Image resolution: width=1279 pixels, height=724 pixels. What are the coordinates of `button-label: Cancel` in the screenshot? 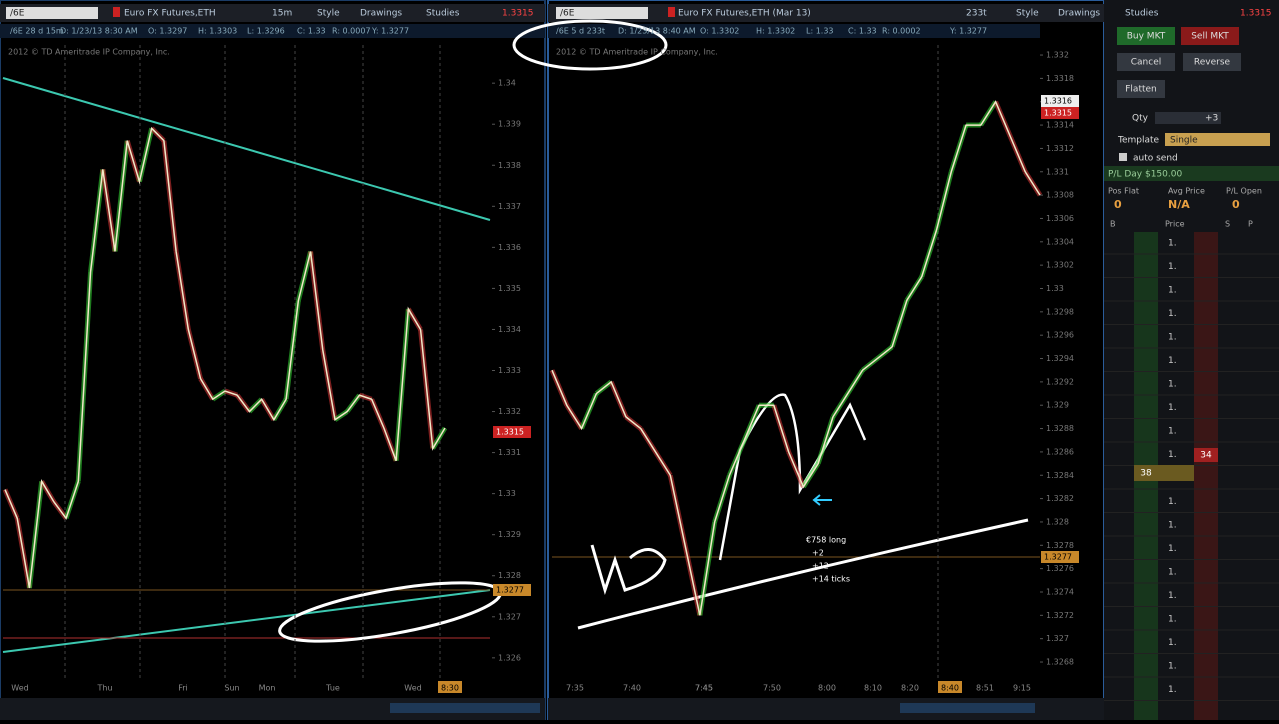 It's located at (1146, 63).